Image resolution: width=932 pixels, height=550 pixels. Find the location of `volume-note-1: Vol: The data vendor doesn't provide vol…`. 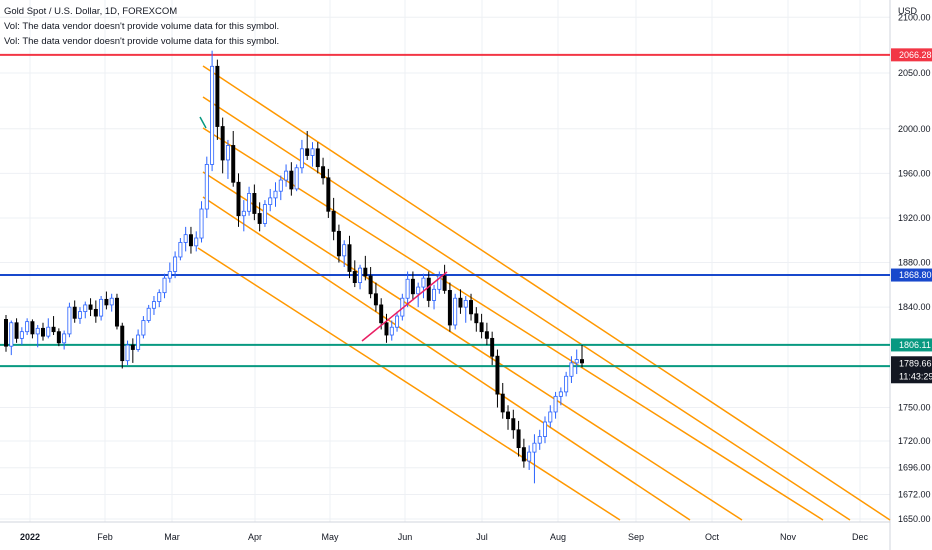

volume-note-1: Vol: The data vendor doesn't provide vol… is located at coordinates (142, 26).